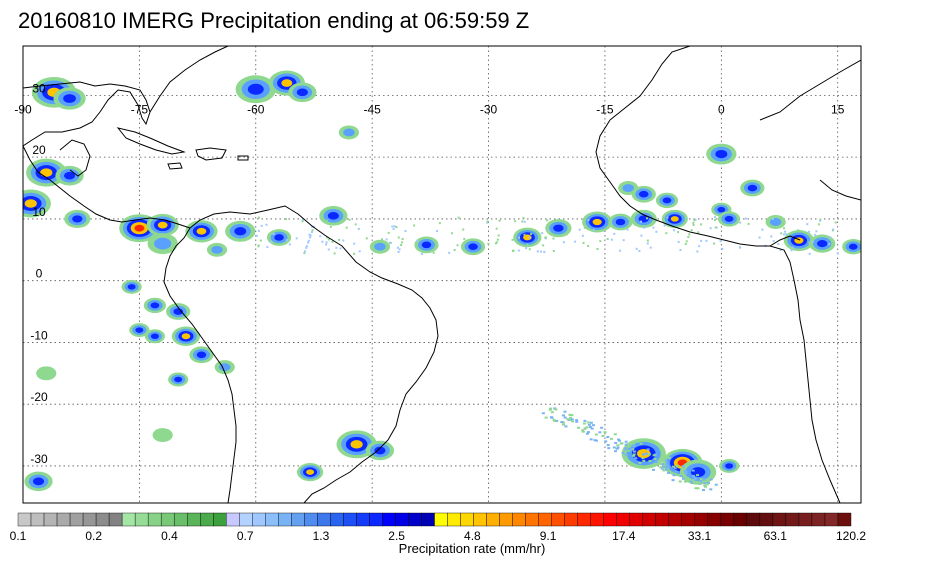  I want to click on lon-label: -45, so click(372, 109).